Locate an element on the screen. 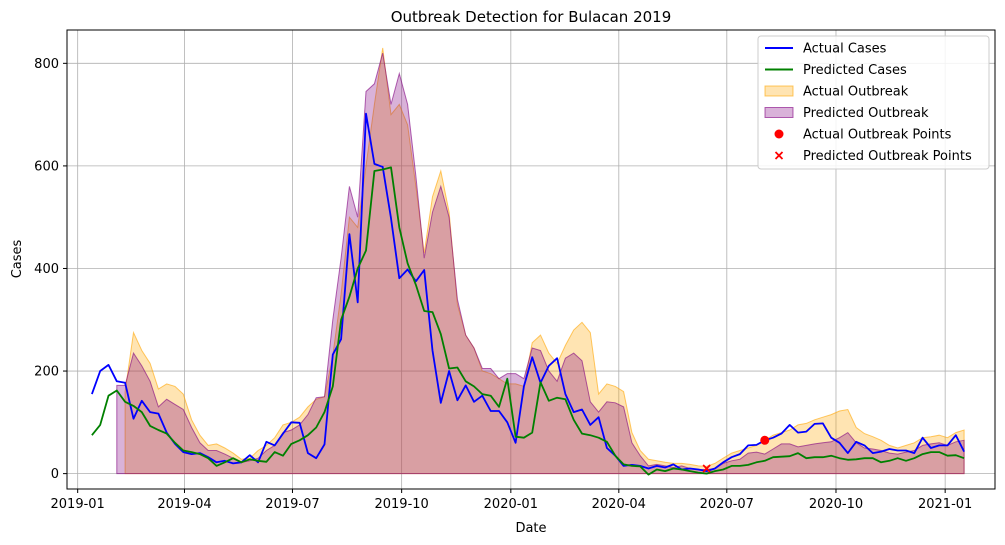 The width and height of the screenshot is (1005, 545). legend-item-actual-cases: Actual Cases is located at coordinates (826, 49).